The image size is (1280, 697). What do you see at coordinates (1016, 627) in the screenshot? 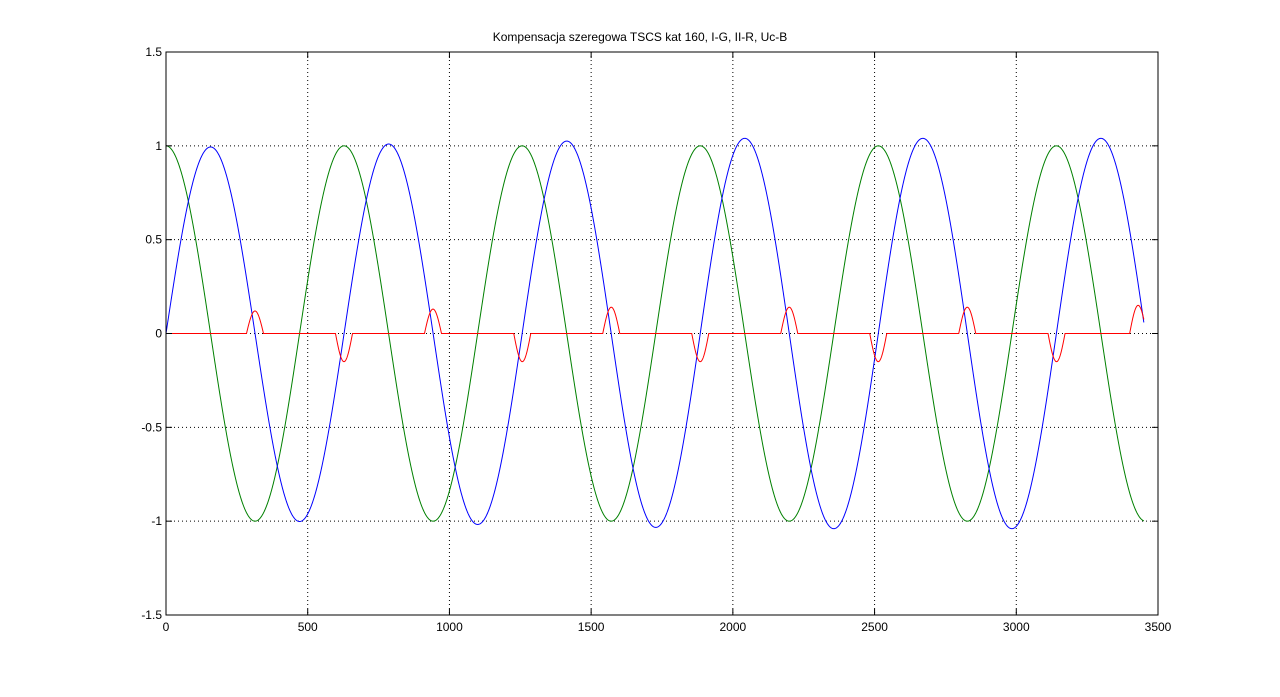
I see `x-tick-label: 3000` at bounding box center [1016, 627].